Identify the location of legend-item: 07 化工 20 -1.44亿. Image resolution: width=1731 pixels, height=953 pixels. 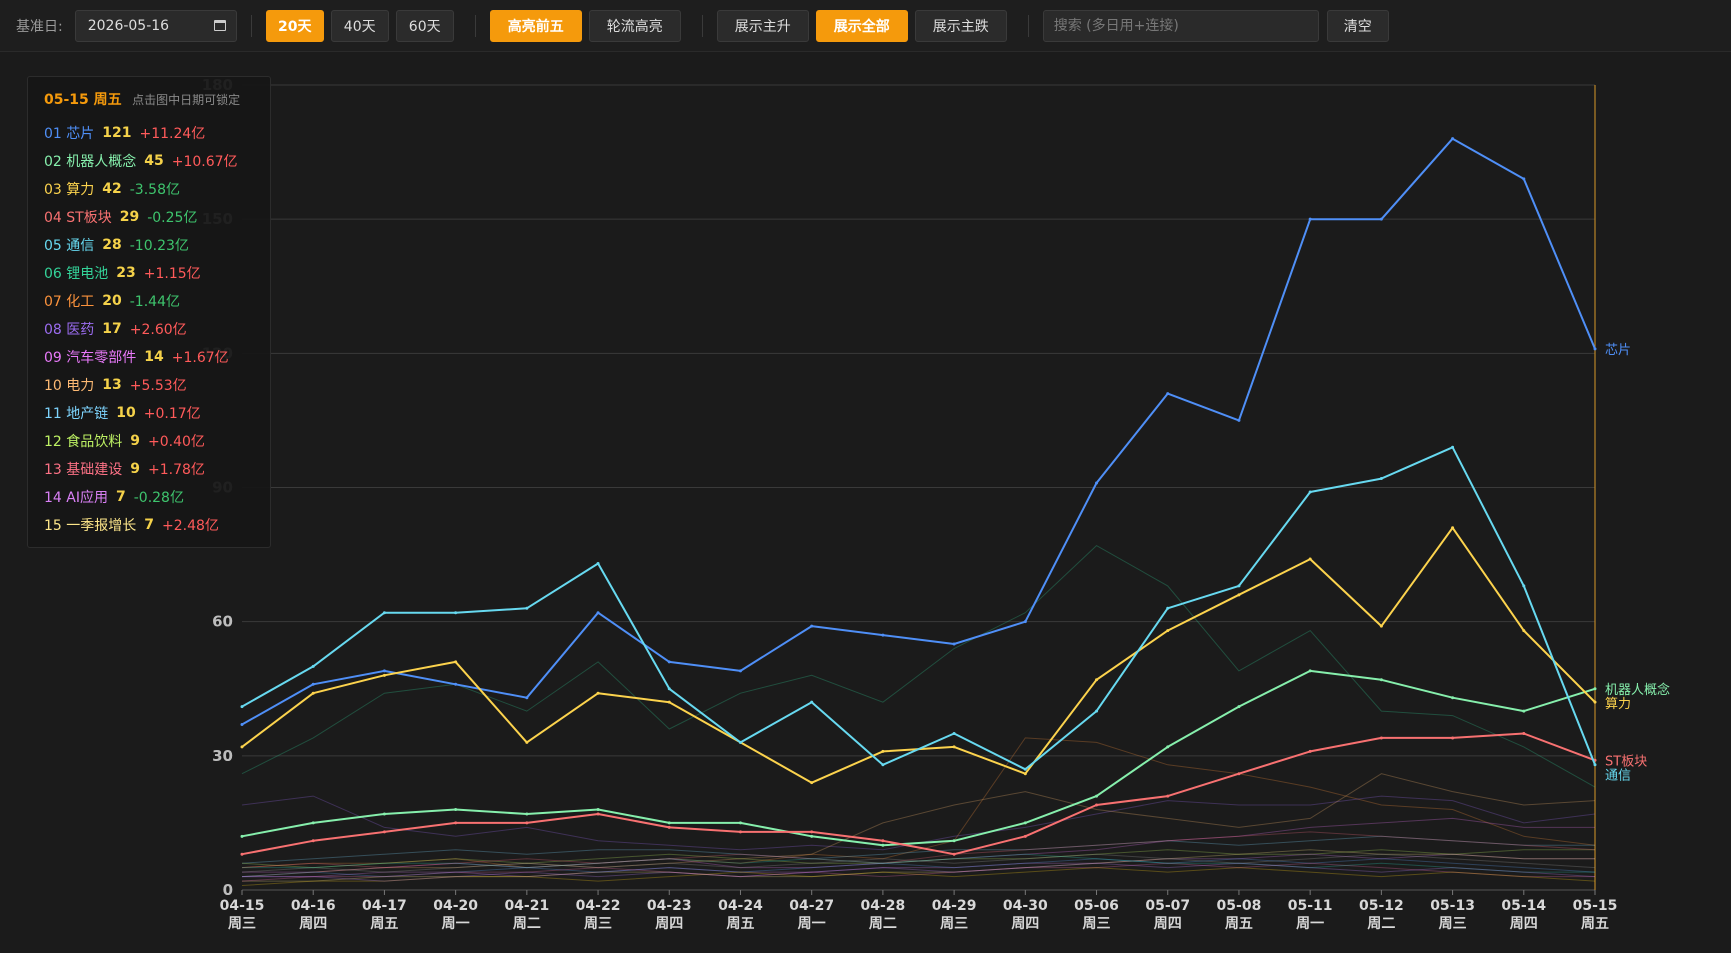
(157, 301).